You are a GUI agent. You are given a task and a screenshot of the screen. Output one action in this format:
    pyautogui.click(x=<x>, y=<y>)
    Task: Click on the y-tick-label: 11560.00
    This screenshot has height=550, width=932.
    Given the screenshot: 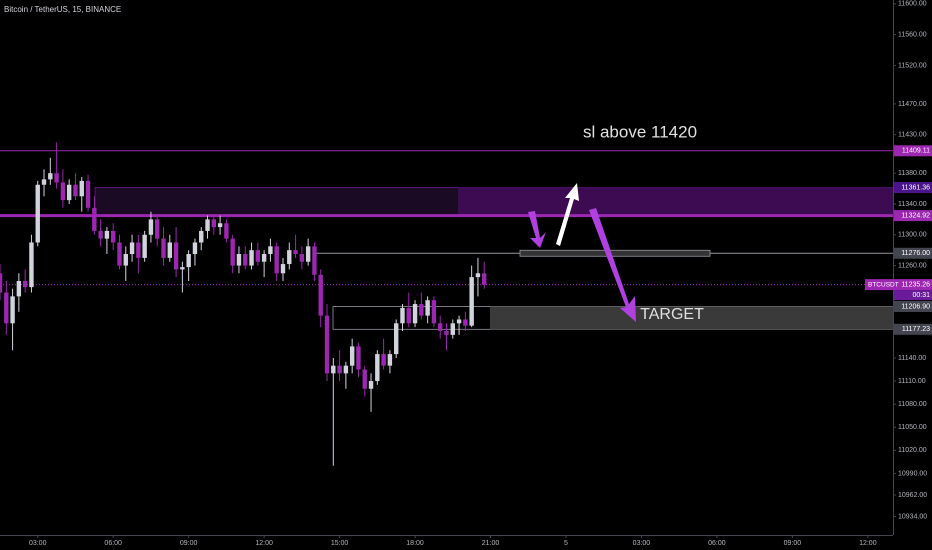 What is the action you would take?
    pyautogui.click(x=912, y=34)
    